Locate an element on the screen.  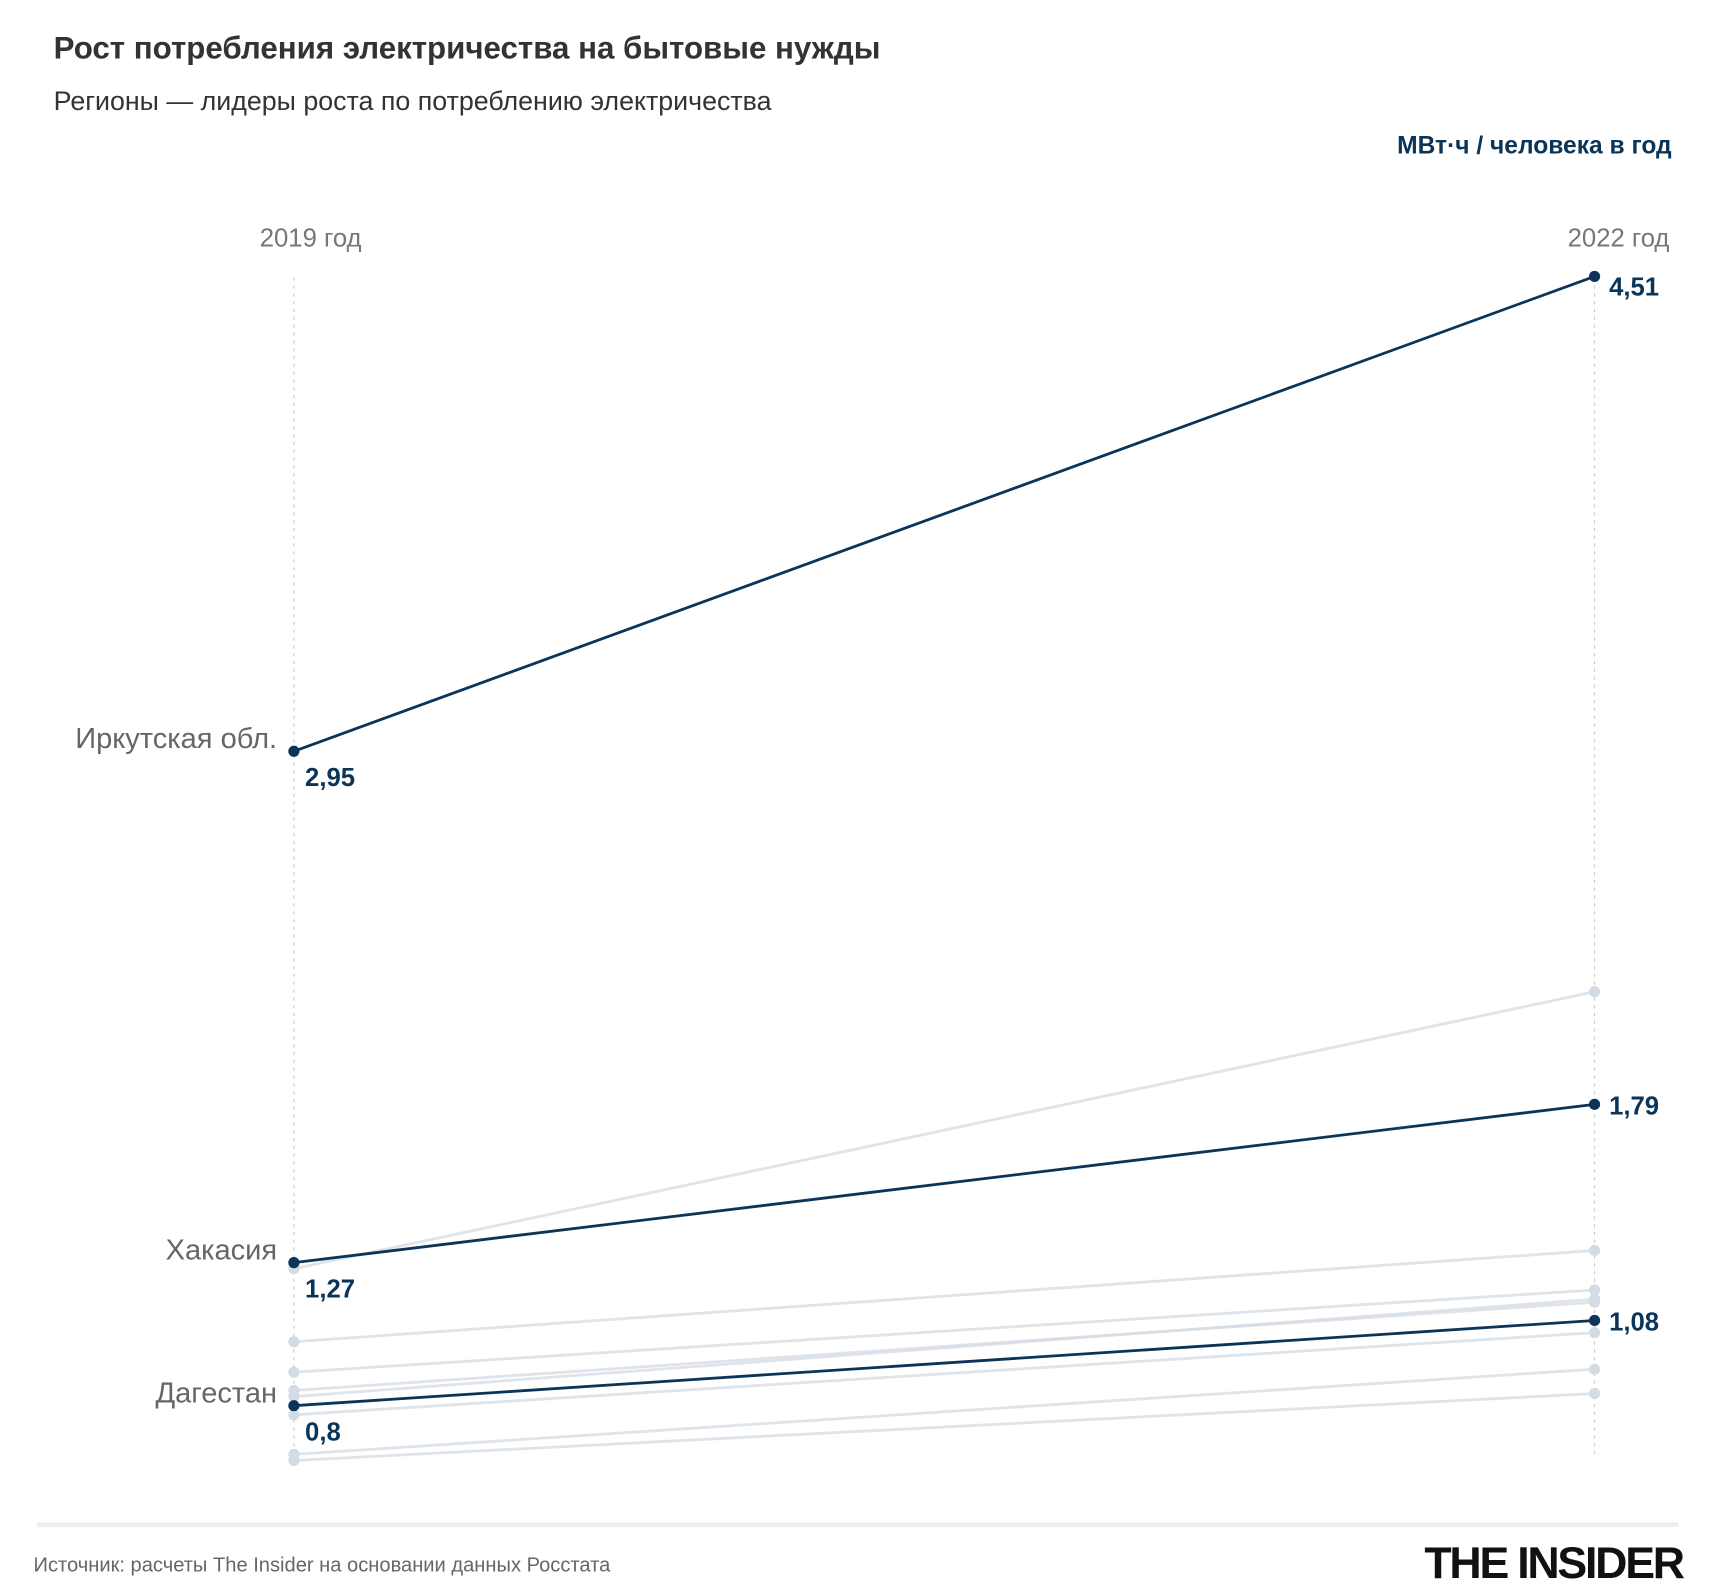
start-value-label: 0,8 is located at coordinates (323, 1432).